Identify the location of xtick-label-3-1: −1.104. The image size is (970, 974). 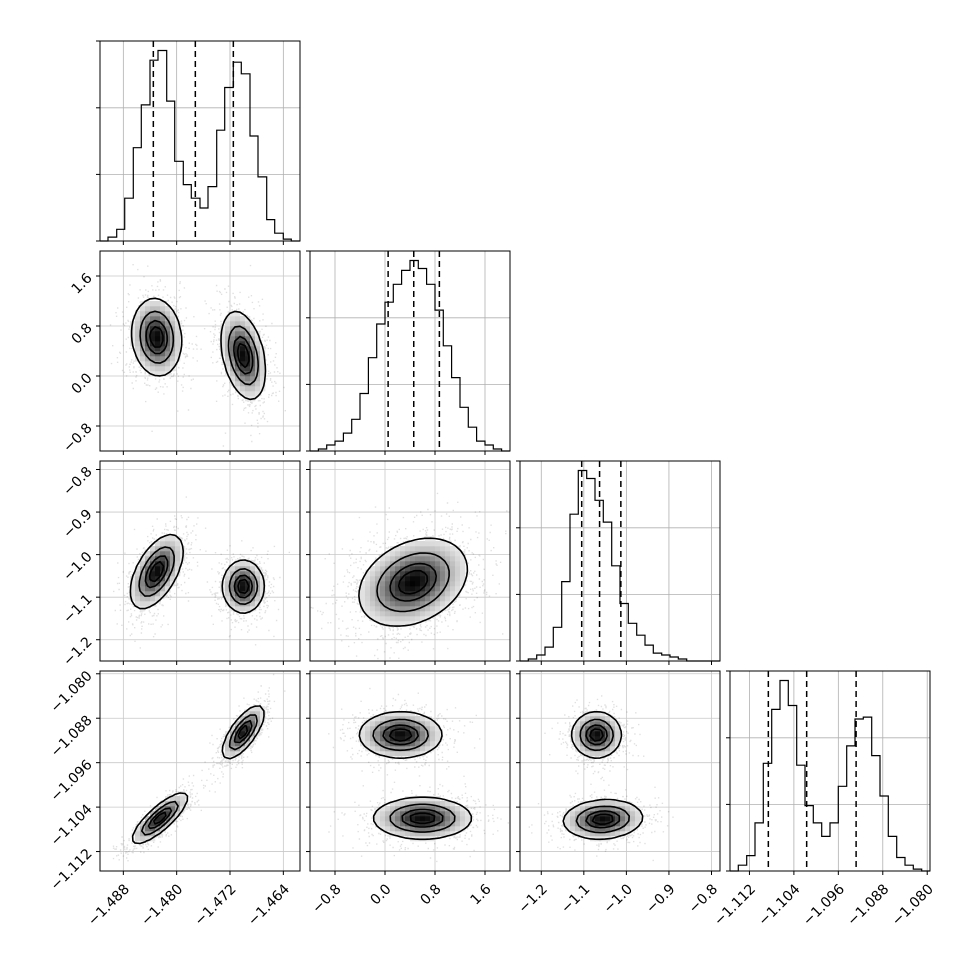
(780, 905).